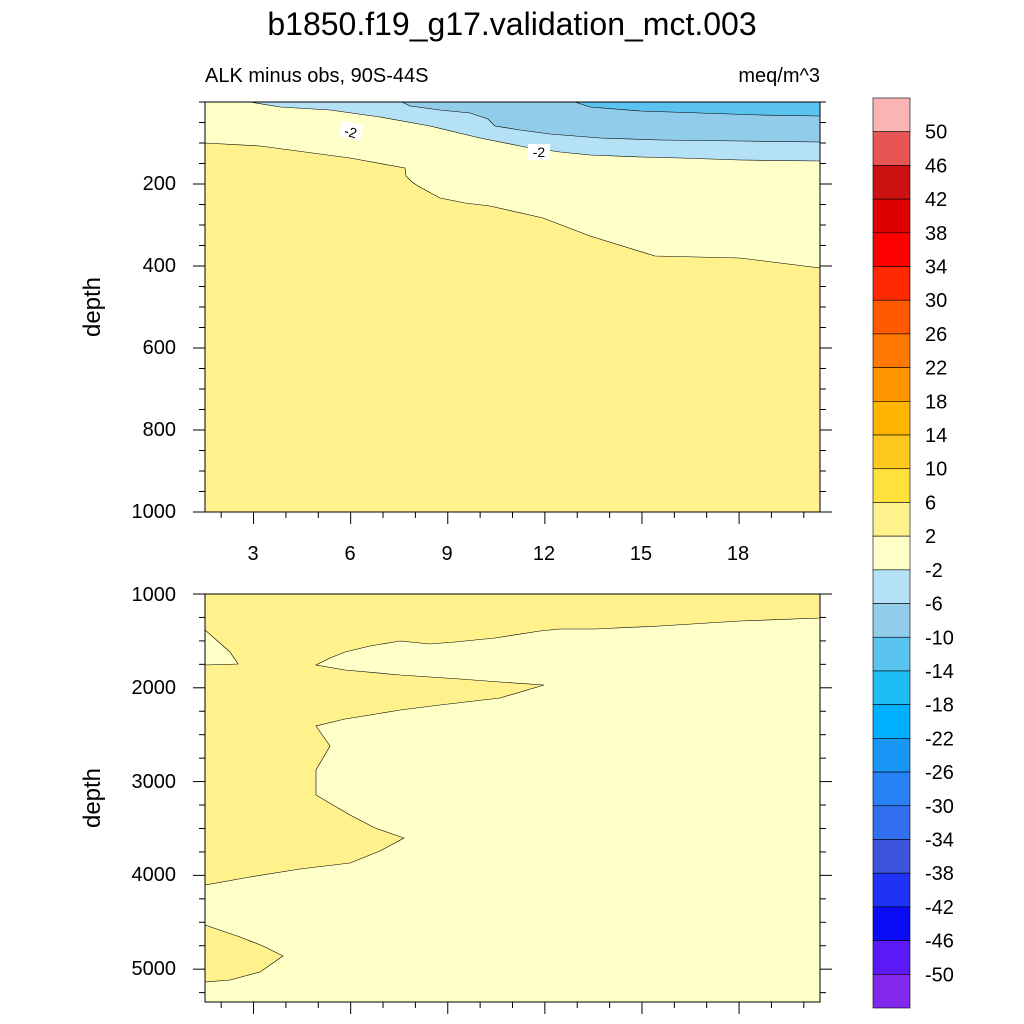 The image size is (1024, 1024). What do you see at coordinates (154, 688) in the screenshot?
I see `bottom-y-tick-label-2000: 2000` at bounding box center [154, 688].